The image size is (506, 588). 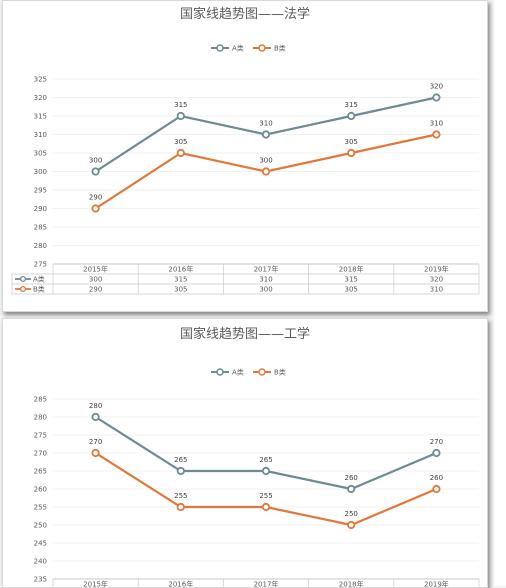 I want to click on y-tick-label: 245, so click(x=40, y=544).